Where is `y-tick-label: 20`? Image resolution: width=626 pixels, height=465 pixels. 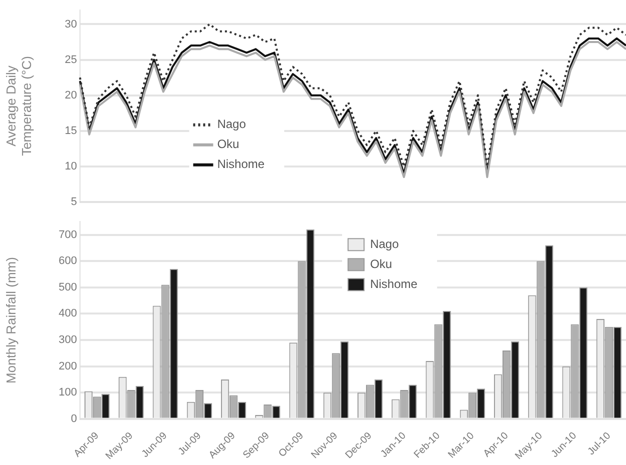
y-tick-label: 20 is located at coordinates (70, 95).